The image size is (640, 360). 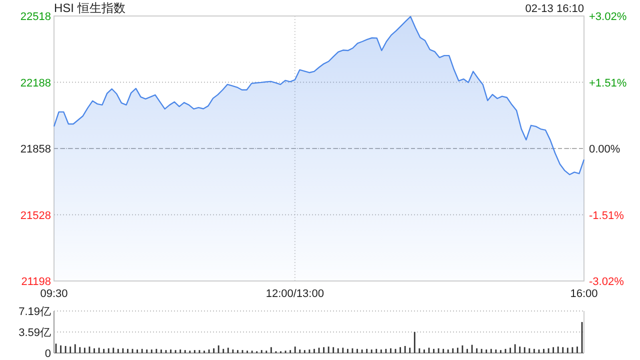 What do you see at coordinates (554, 9) in the screenshot?
I see `annotation: 02-13 16:10` at bounding box center [554, 9].